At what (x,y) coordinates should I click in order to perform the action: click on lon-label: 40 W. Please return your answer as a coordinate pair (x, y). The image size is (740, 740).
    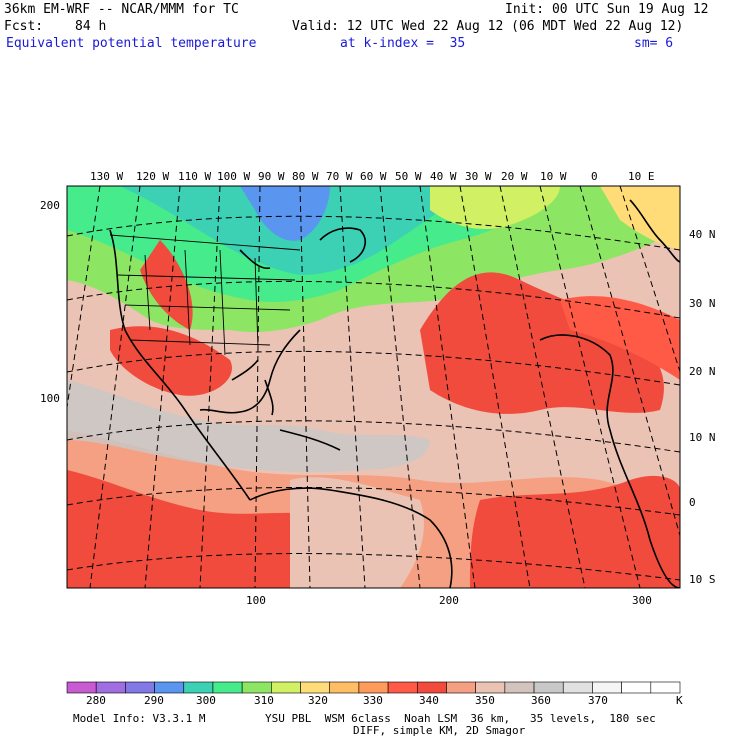
    Looking at the image, I should click on (443, 176).